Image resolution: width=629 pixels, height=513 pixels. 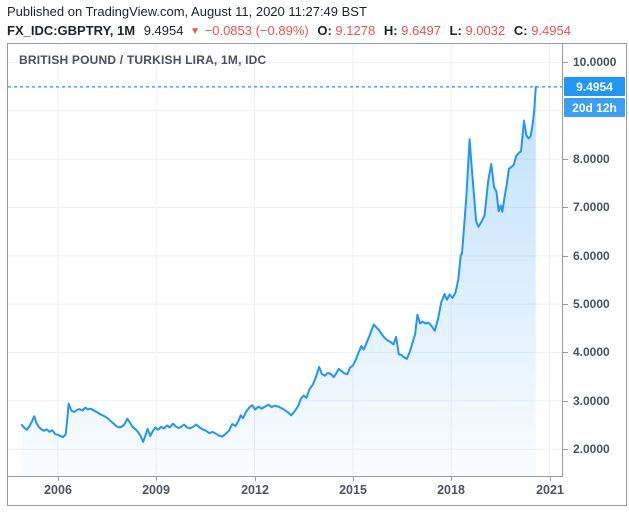 I want to click on price-axis-label: 2.0000, so click(x=586, y=449).